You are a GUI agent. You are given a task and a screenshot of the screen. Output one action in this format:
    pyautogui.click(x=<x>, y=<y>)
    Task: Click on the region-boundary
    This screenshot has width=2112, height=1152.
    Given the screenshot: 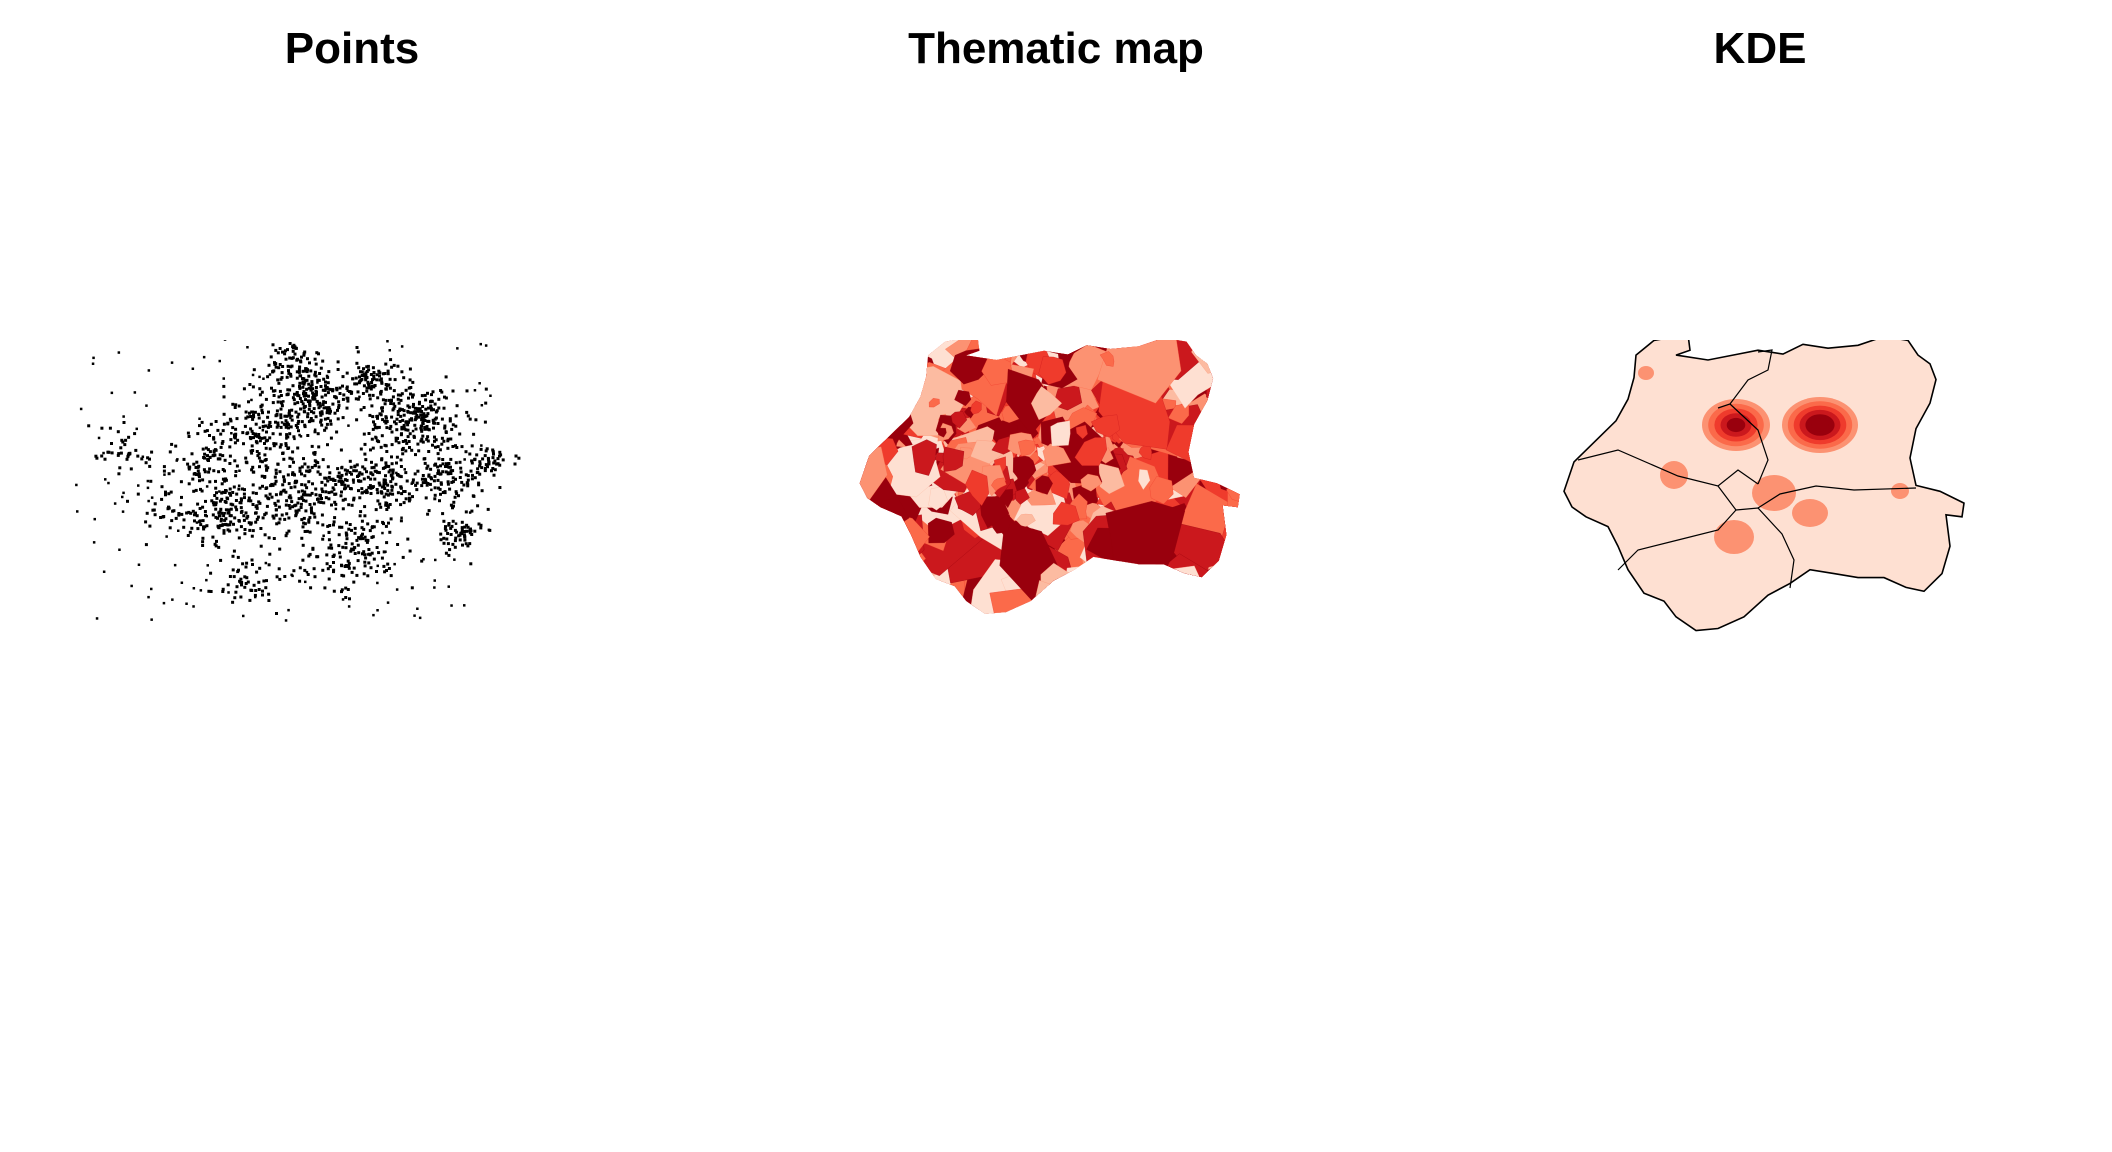 What is the action you would take?
    pyautogui.click(x=1764, y=486)
    